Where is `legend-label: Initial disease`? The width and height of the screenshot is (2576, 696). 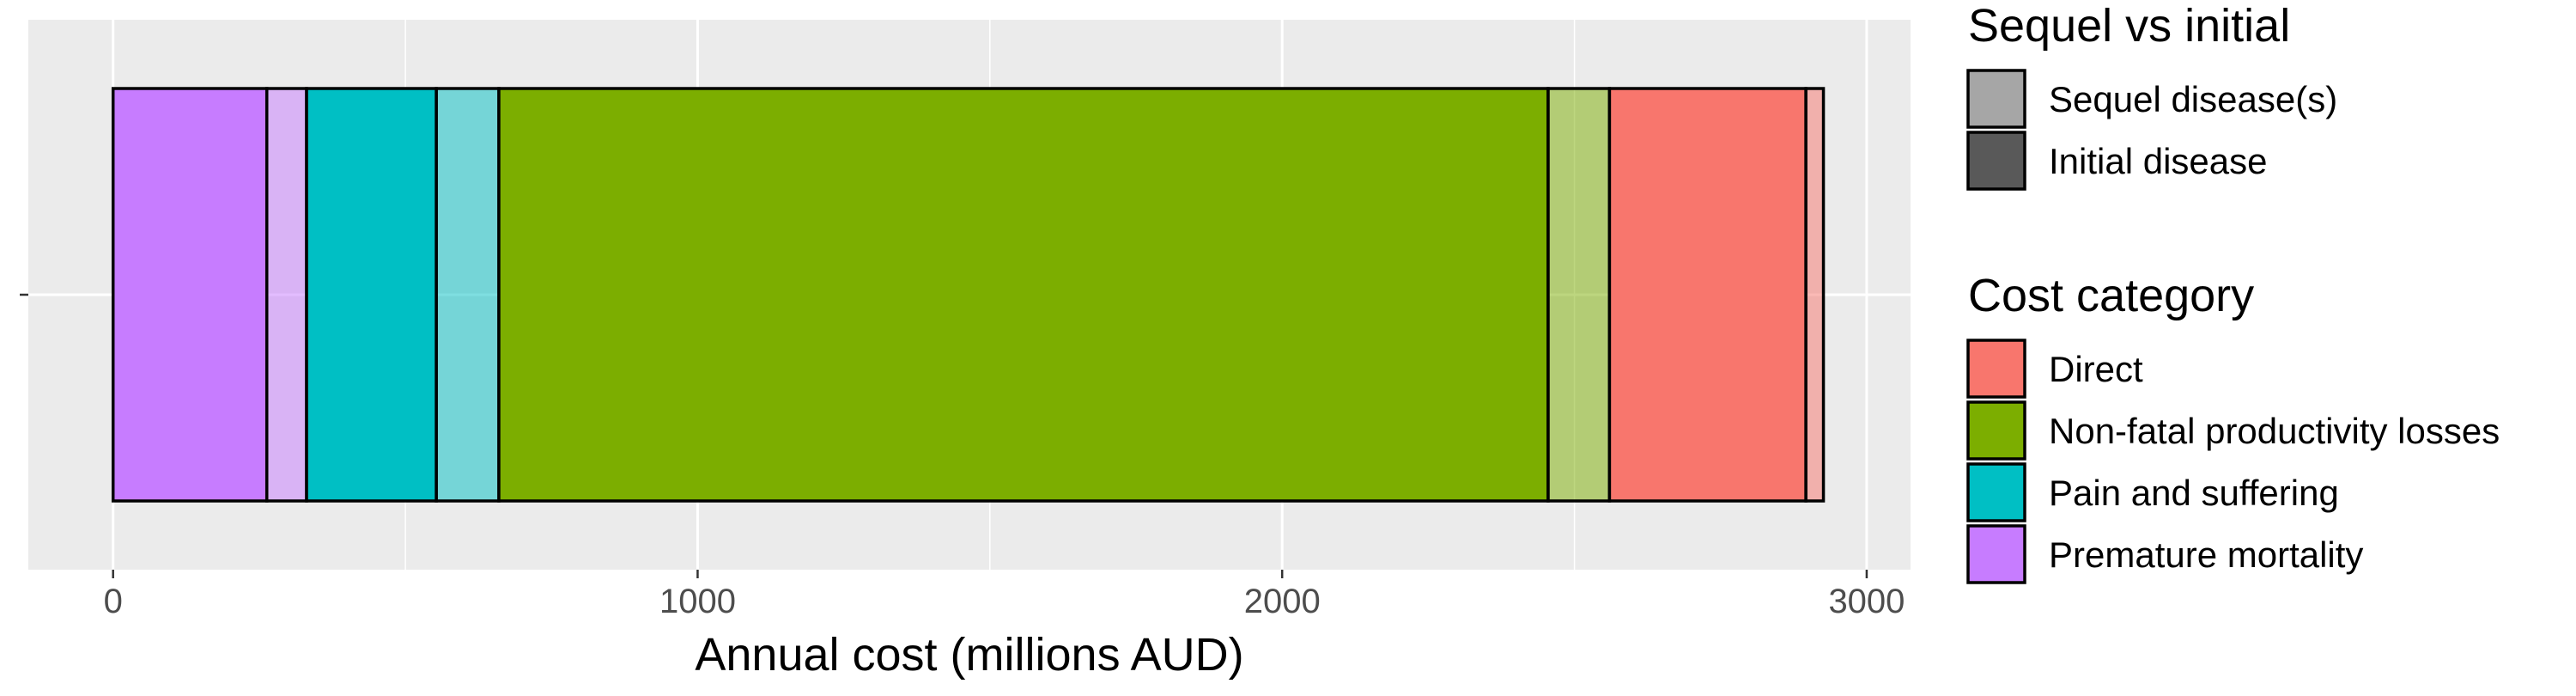
legend-label: Initial disease is located at coordinates (2158, 161).